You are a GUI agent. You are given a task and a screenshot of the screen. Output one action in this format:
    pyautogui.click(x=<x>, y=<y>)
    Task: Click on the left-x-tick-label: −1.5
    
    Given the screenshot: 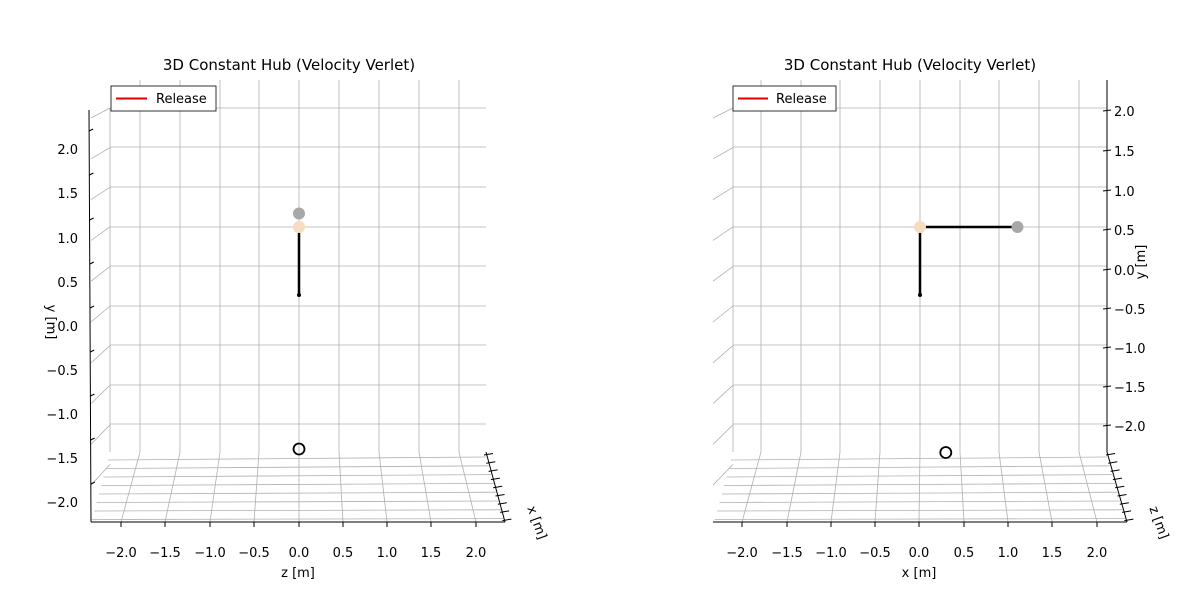 What is the action you would take?
    pyautogui.click(x=165, y=553)
    